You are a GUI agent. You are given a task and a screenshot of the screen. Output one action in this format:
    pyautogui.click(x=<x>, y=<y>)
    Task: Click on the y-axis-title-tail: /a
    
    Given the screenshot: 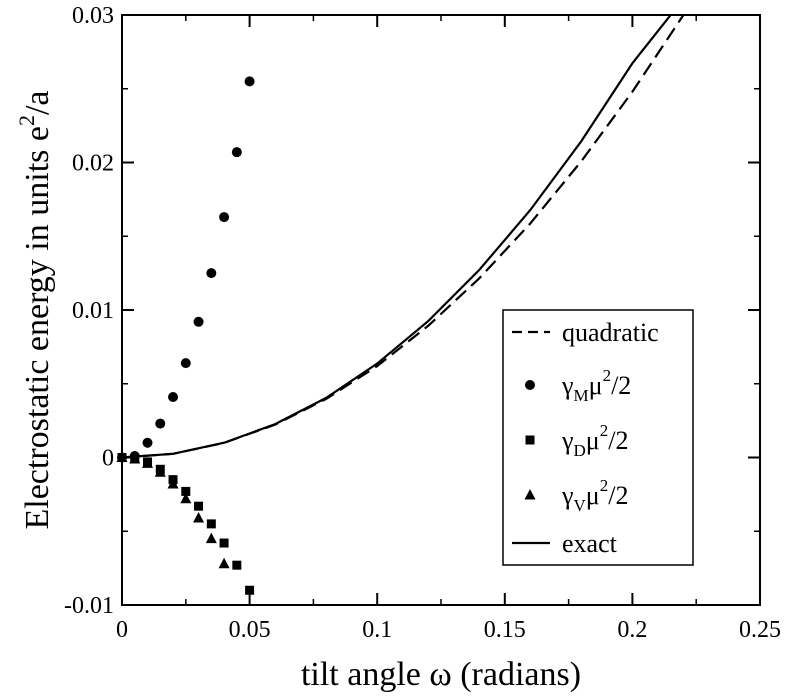 What is the action you would take?
    pyautogui.click(x=37, y=102)
    